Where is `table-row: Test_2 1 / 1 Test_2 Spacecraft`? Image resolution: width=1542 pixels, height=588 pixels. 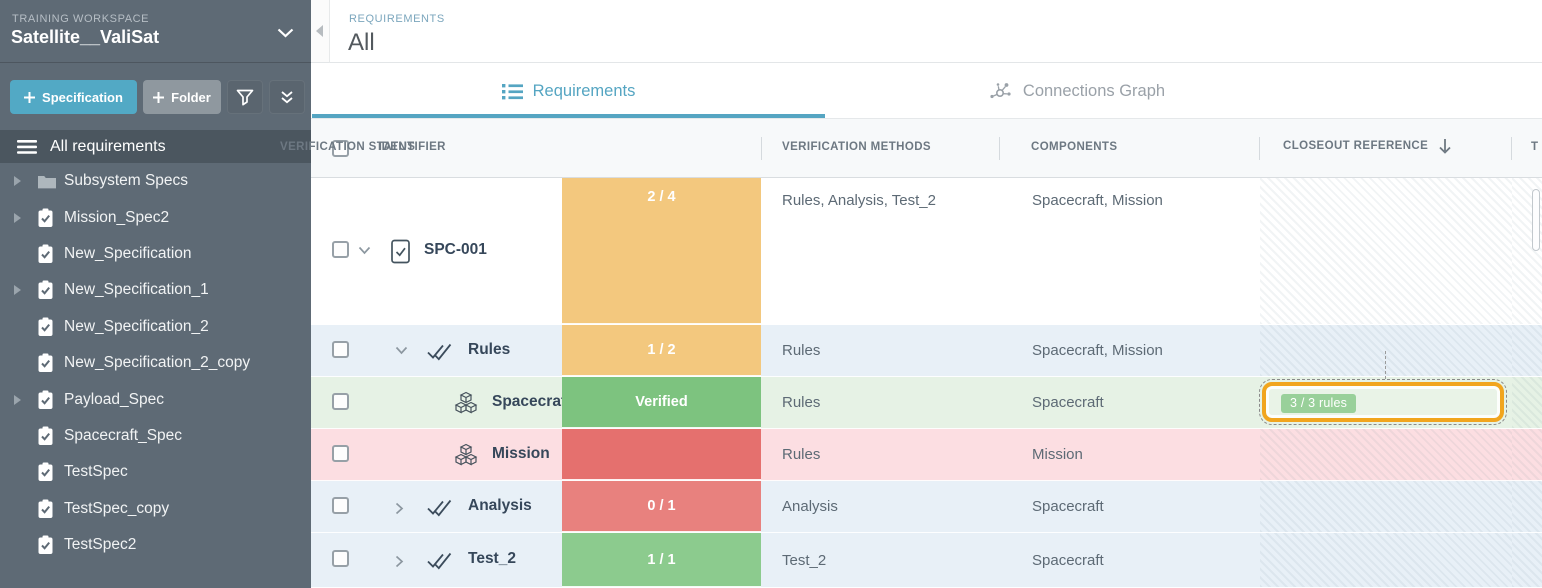 table-row: Test_2 1 / 1 Test_2 Spacecraft is located at coordinates (926, 560).